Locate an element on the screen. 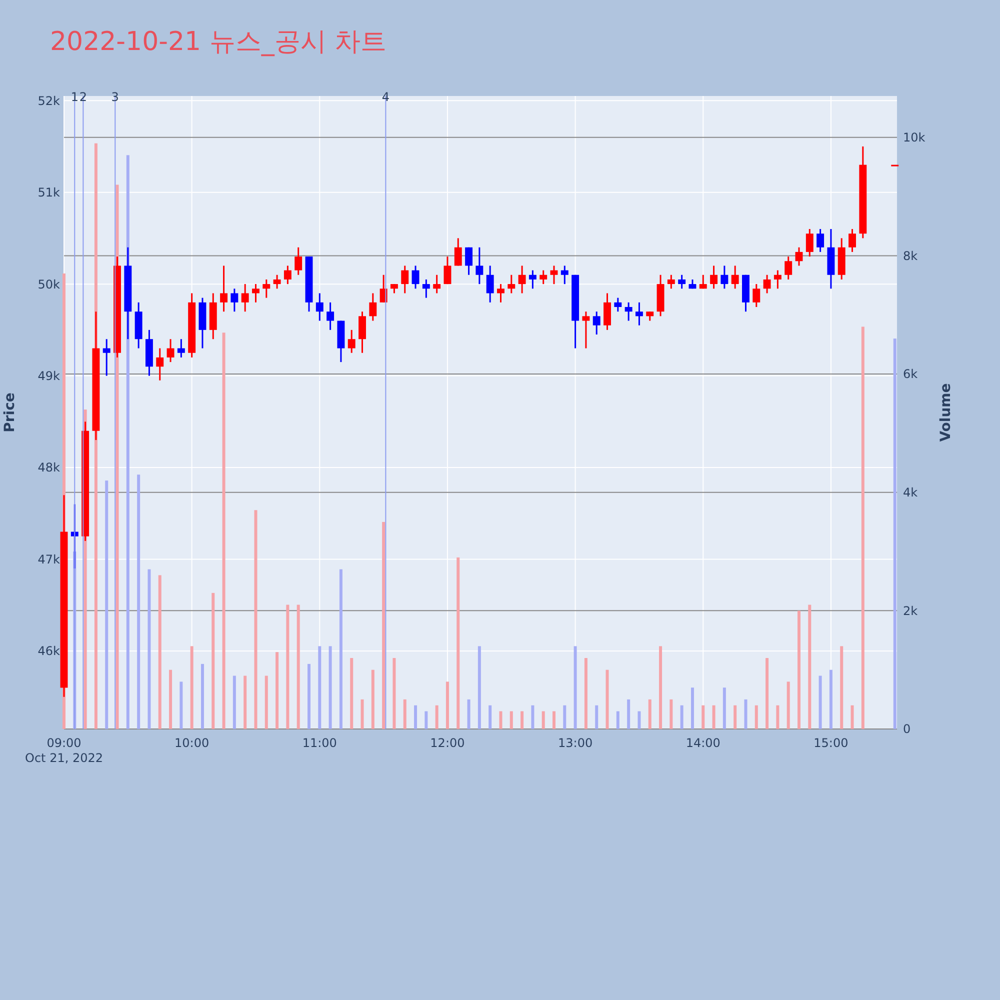 The image size is (1000, 1000). ref-line-label: 1 is located at coordinates (74, 97).